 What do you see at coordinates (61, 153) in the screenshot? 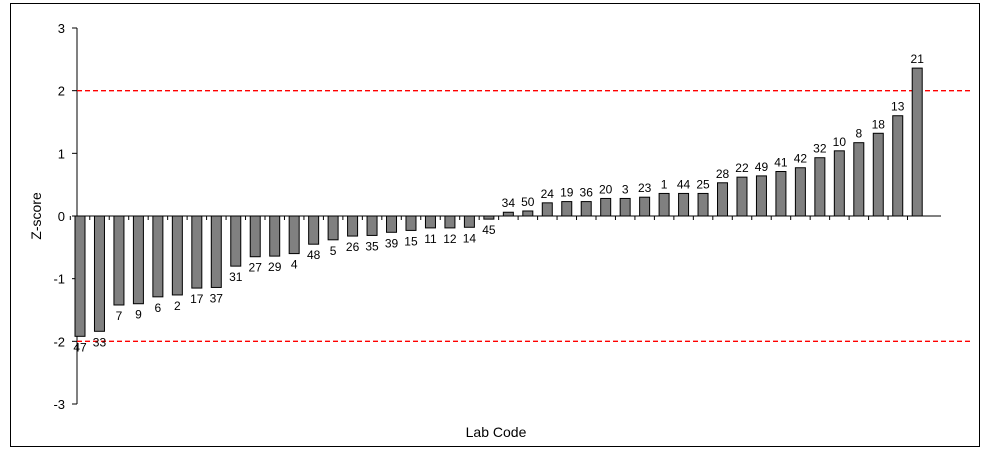
I see `y-tick-label: 1` at bounding box center [61, 153].